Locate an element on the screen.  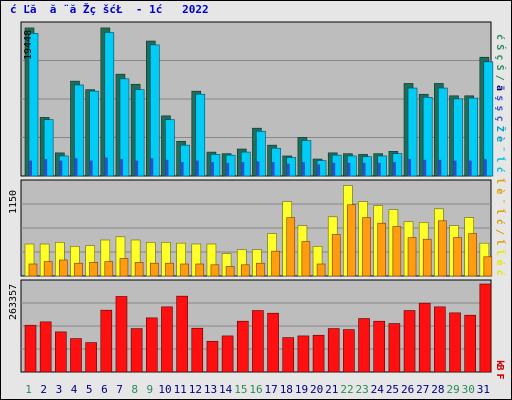
x-tick-label-day-9: 9 is located at coordinates (150, 389).